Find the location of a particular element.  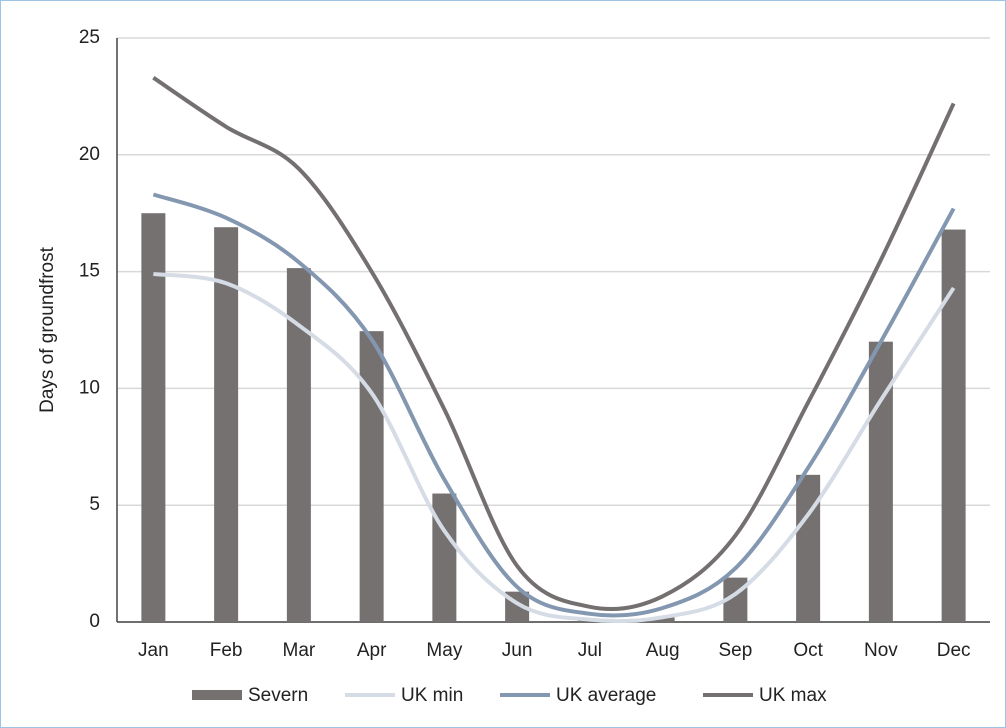

legend-label: UK average is located at coordinates (606, 695).